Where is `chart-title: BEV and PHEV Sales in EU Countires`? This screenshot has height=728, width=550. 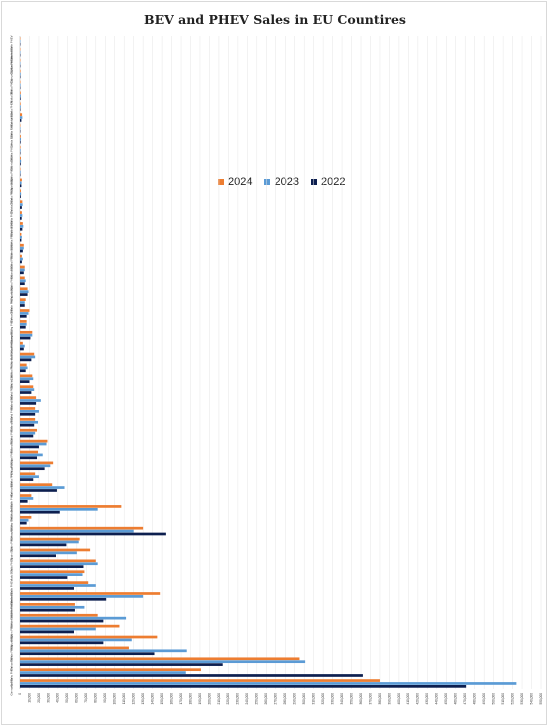 chart-title: BEV and PHEV Sales in EU Countires is located at coordinates (275, 19).